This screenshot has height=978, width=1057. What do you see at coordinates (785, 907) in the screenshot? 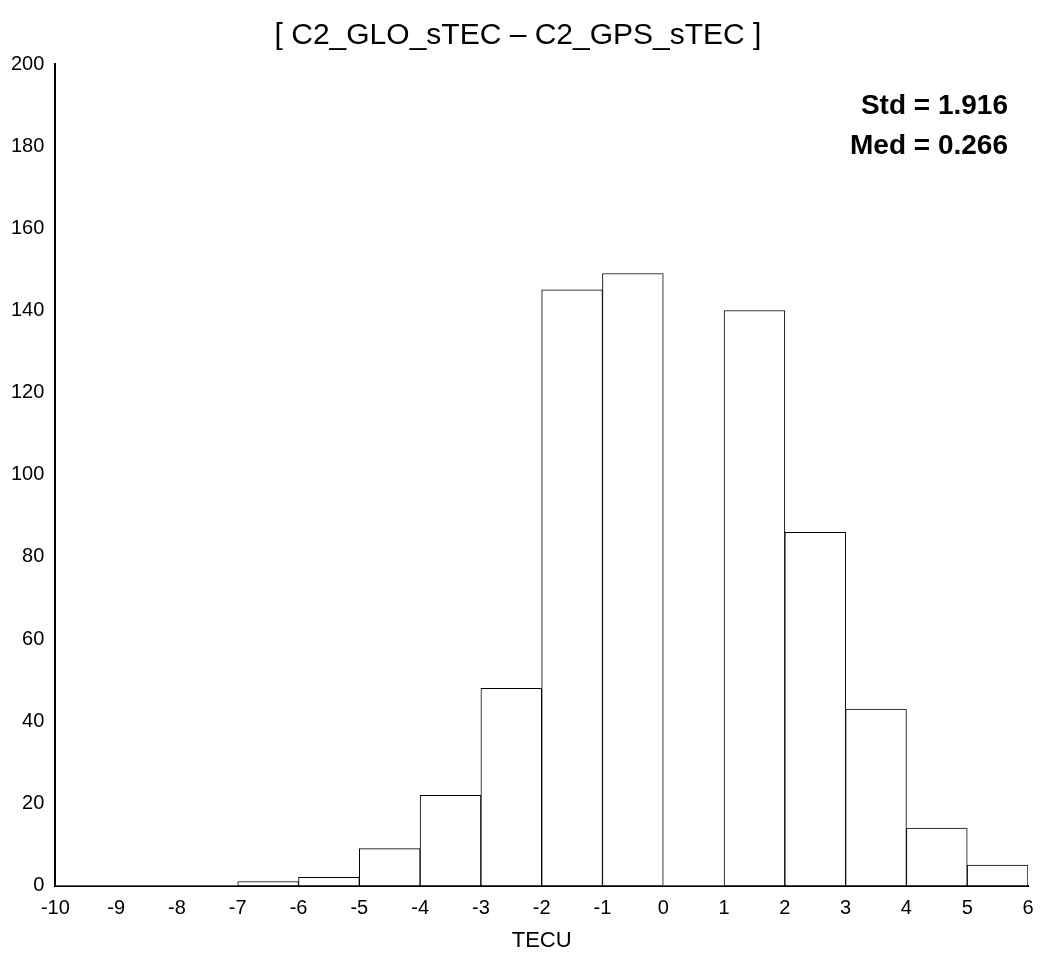
I see `x-tick-label: 2` at bounding box center [785, 907].